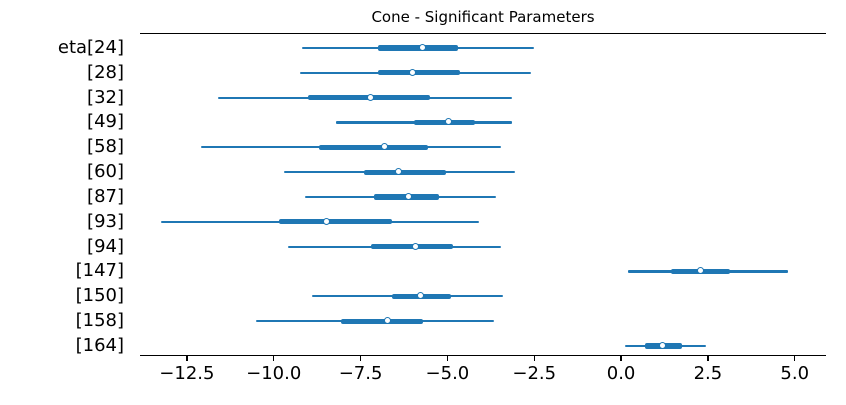  What do you see at coordinates (105, 97) in the screenshot?
I see `y-tick-label: [32]` at bounding box center [105, 97].